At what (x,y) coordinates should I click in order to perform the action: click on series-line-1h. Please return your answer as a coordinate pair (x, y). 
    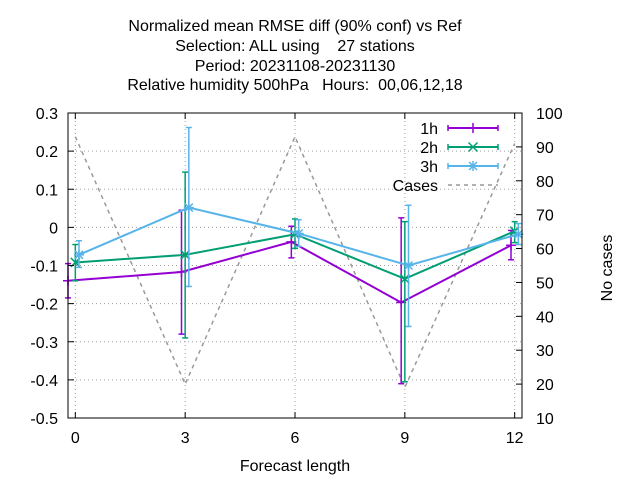
    Looking at the image, I should click on (289, 272).